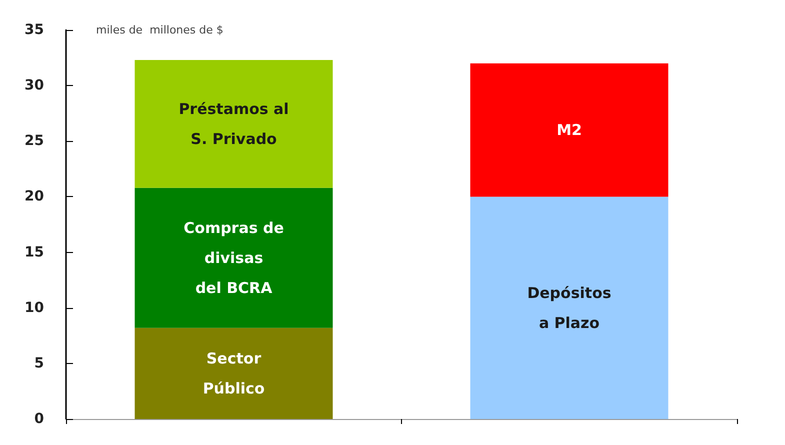 Image resolution: width=785 pixels, height=445 pixels. I want to click on y-tick-label: 15, so click(34, 252).